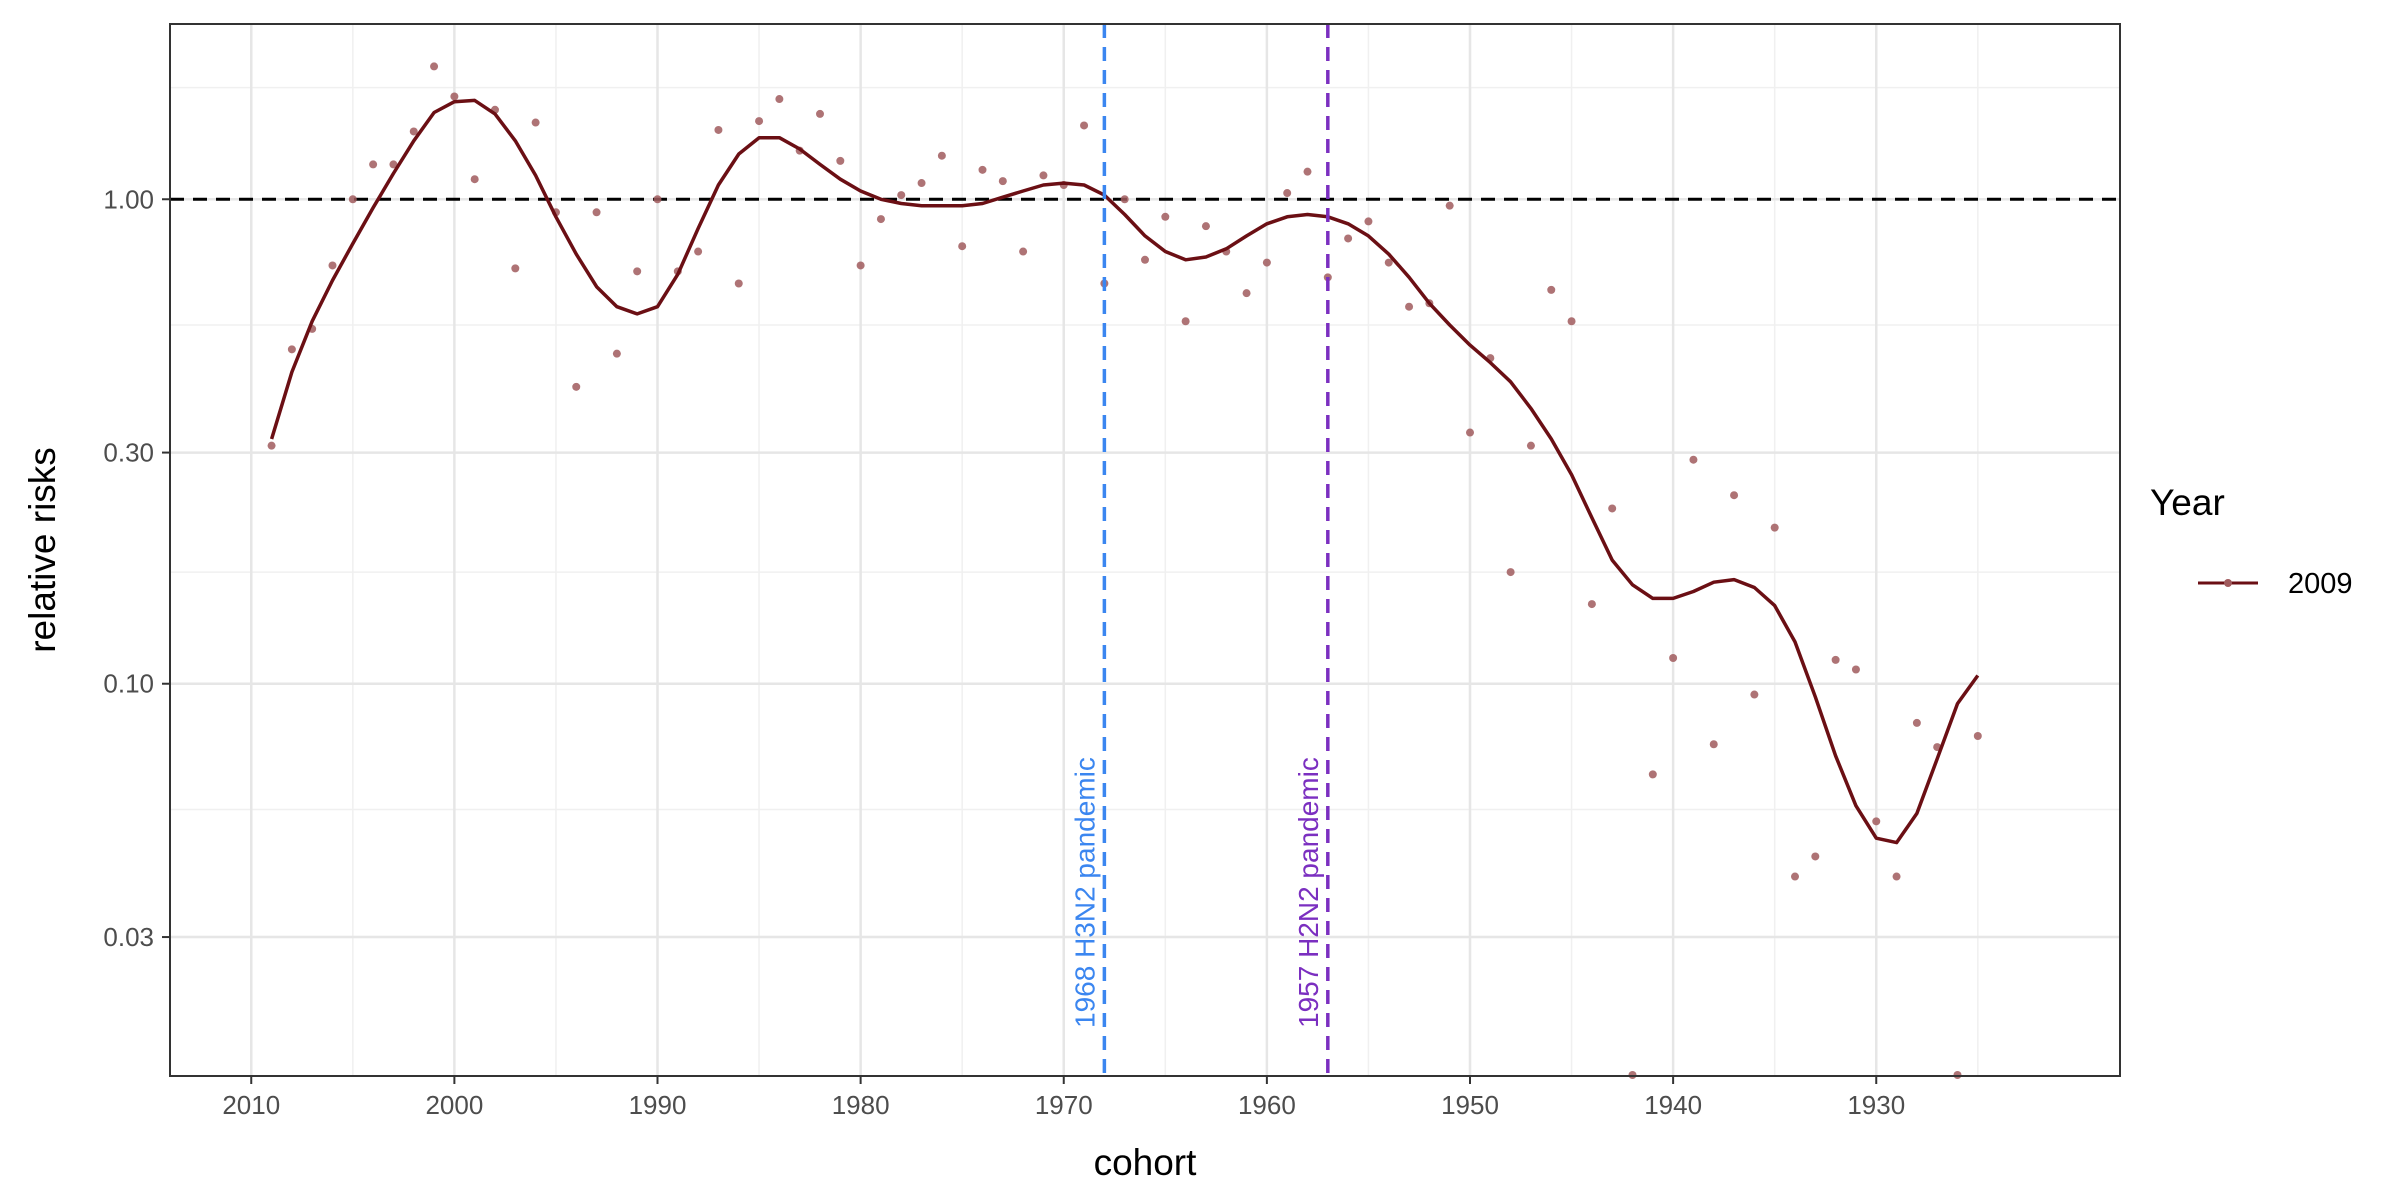 This screenshot has width=2400, height=1200. Describe the element at coordinates (128, 684) in the screenshot. I see `y-tick-label: 0.10` at that location.